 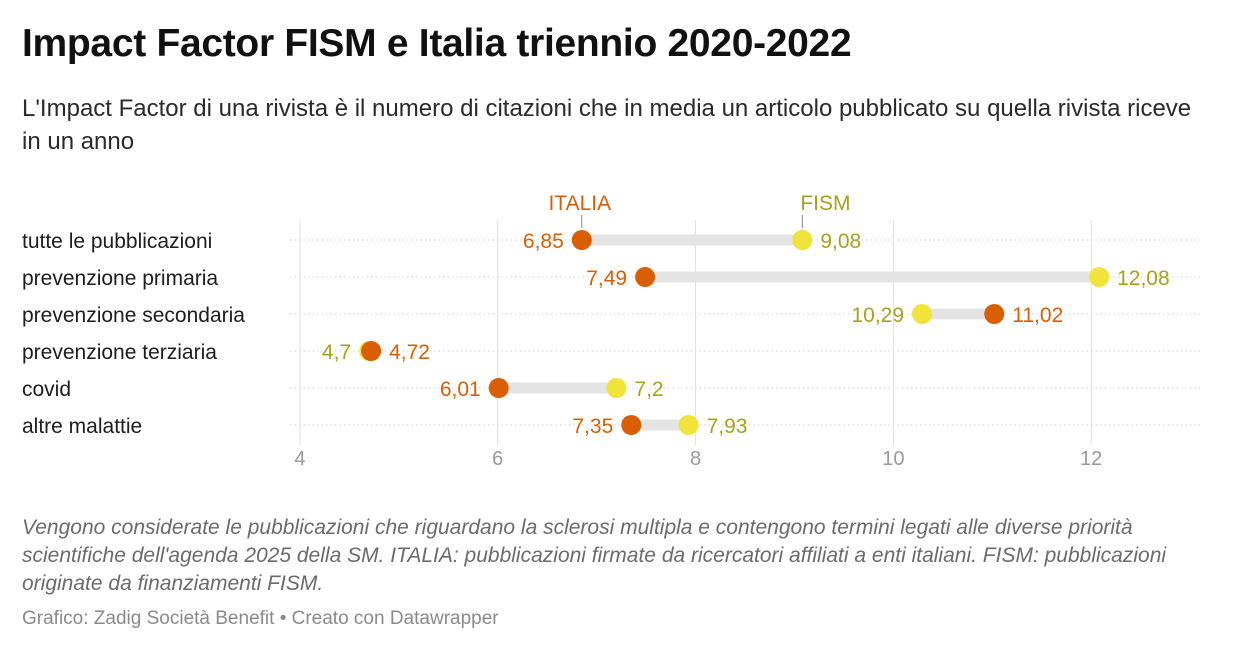 I want to click on category-label: tutte le pubblicazioni, so click(x=117, y=241).